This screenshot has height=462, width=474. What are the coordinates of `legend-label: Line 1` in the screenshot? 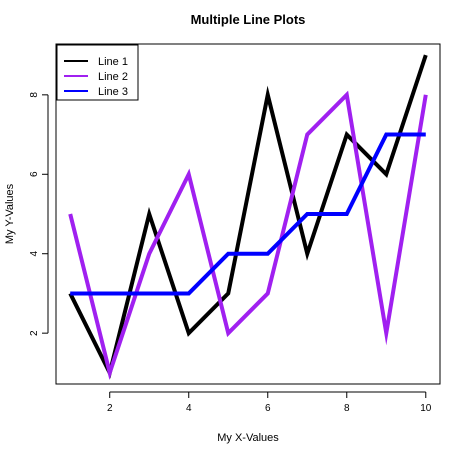 It's located at (113, 62).